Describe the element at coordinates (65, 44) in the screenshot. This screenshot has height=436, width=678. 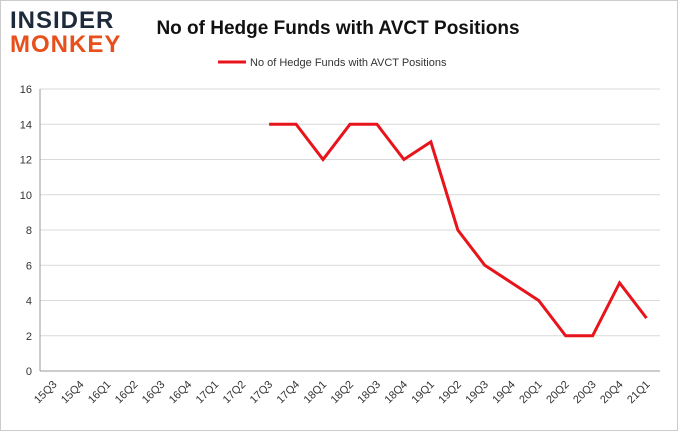
I see `logo-line2: MONKEY` at that location.